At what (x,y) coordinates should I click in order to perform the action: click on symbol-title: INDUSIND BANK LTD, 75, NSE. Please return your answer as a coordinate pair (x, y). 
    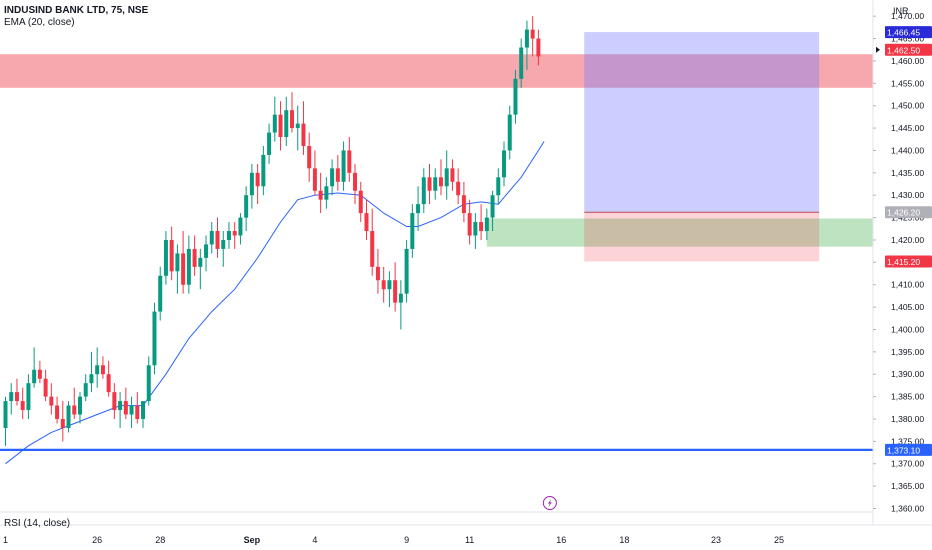
    Looking at the image, I should click on (76, 10).